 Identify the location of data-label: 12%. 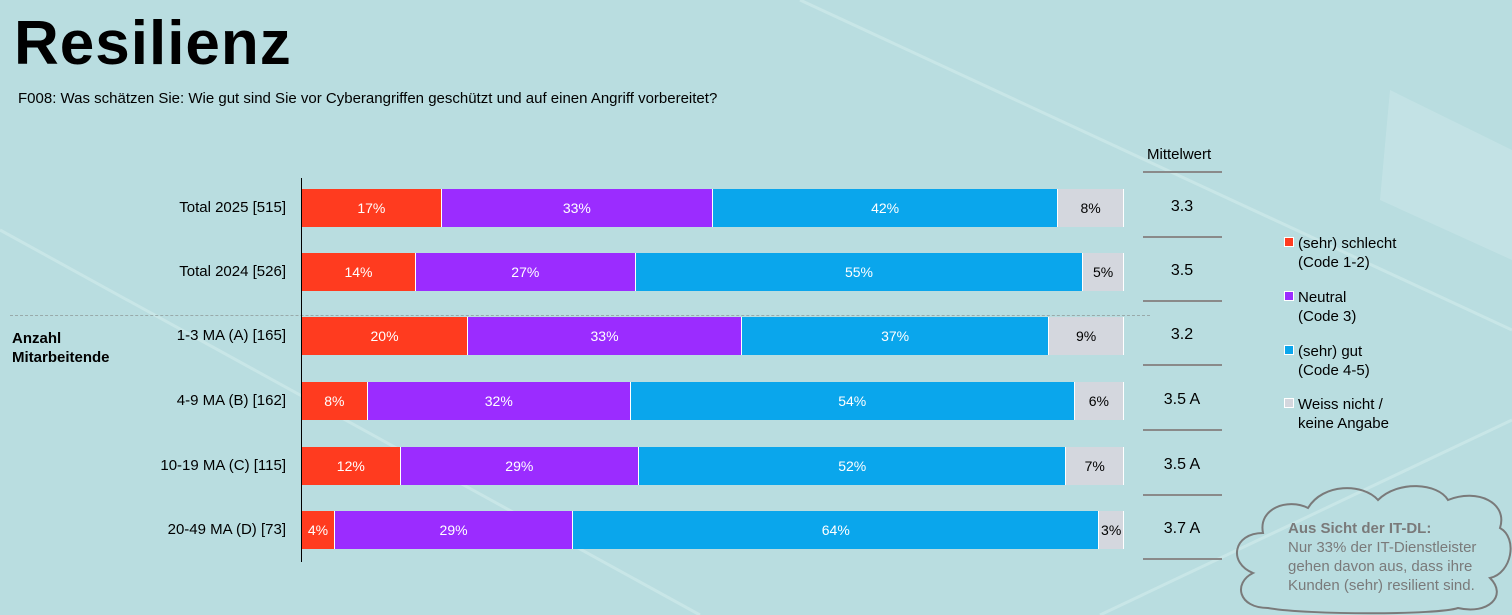
(350, 466).